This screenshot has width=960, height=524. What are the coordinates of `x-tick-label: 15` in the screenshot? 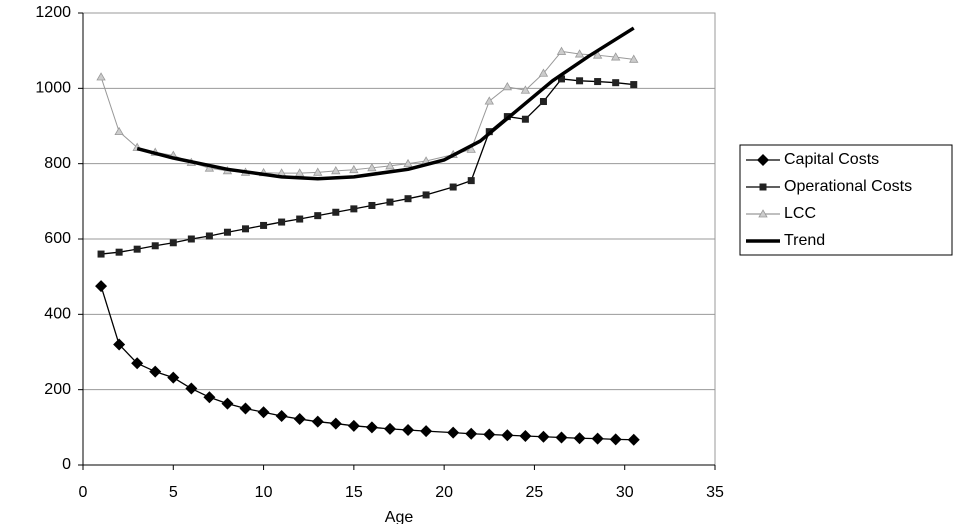 It's located at (354, 492).